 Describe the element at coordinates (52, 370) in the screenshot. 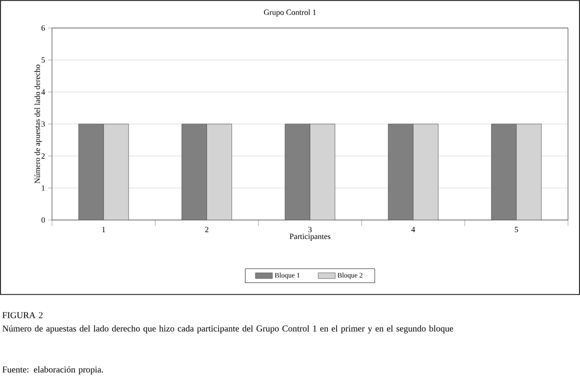

I see `source-note: Fuente: elaboración propia.` at that location.